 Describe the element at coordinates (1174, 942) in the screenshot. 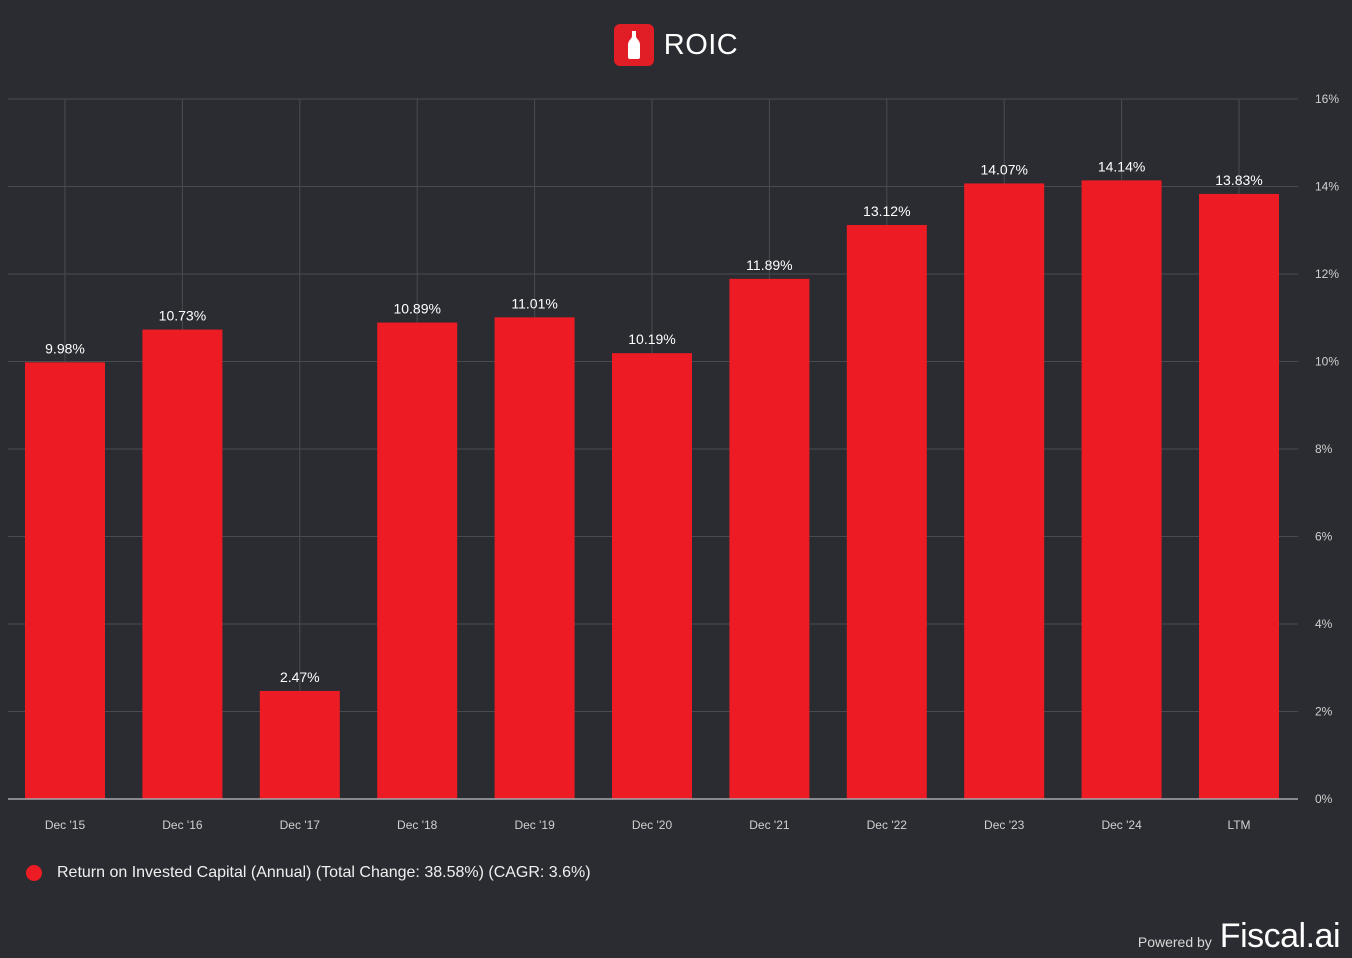

I see `powered-by-text: Powered by` at that location.